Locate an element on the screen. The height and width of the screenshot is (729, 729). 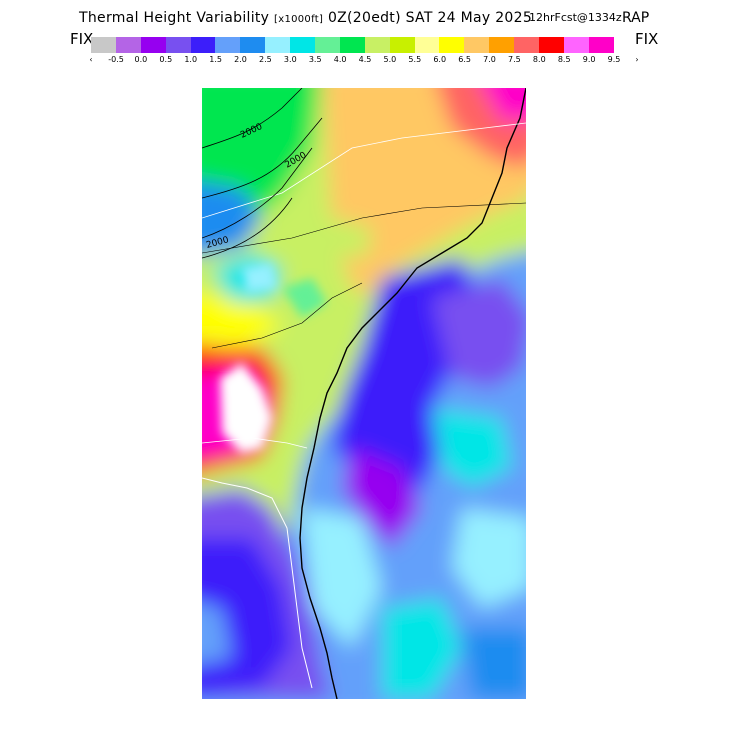
legend-tick-label: 1.0 is located at coordinates (191, 59).